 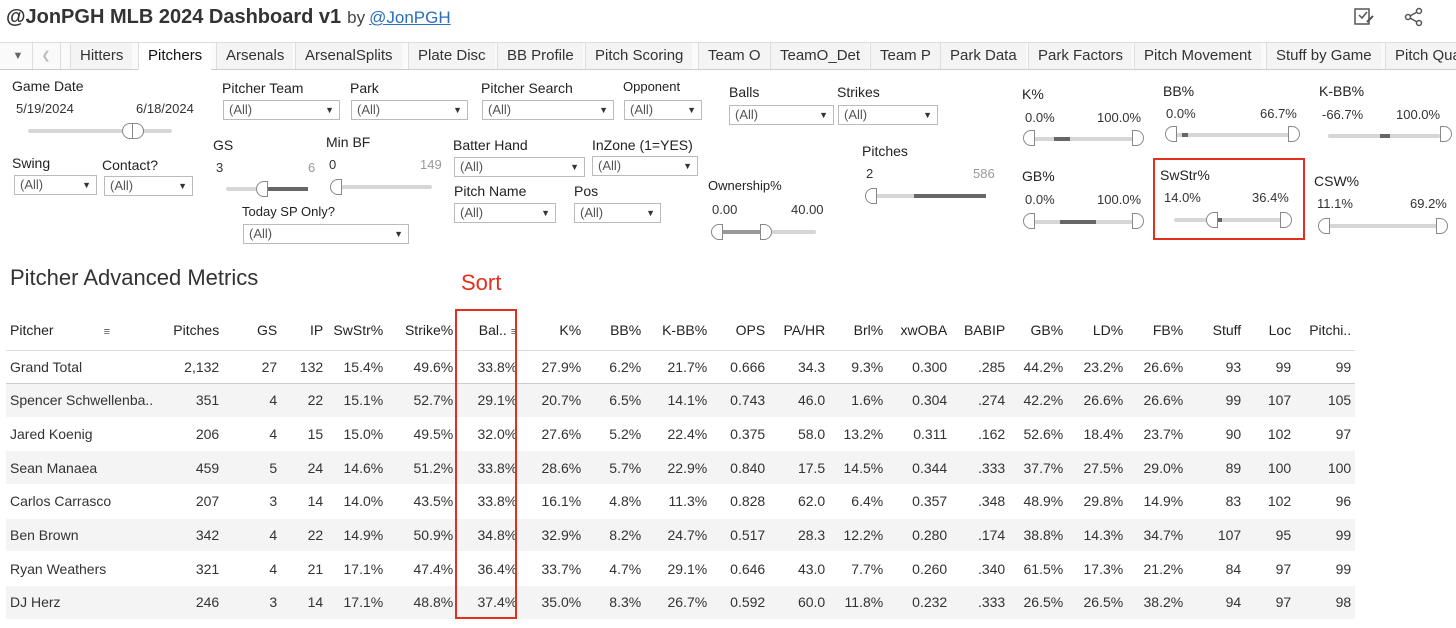 I want to click on metric-cell: 21.7%, so click(x=678, y=367).